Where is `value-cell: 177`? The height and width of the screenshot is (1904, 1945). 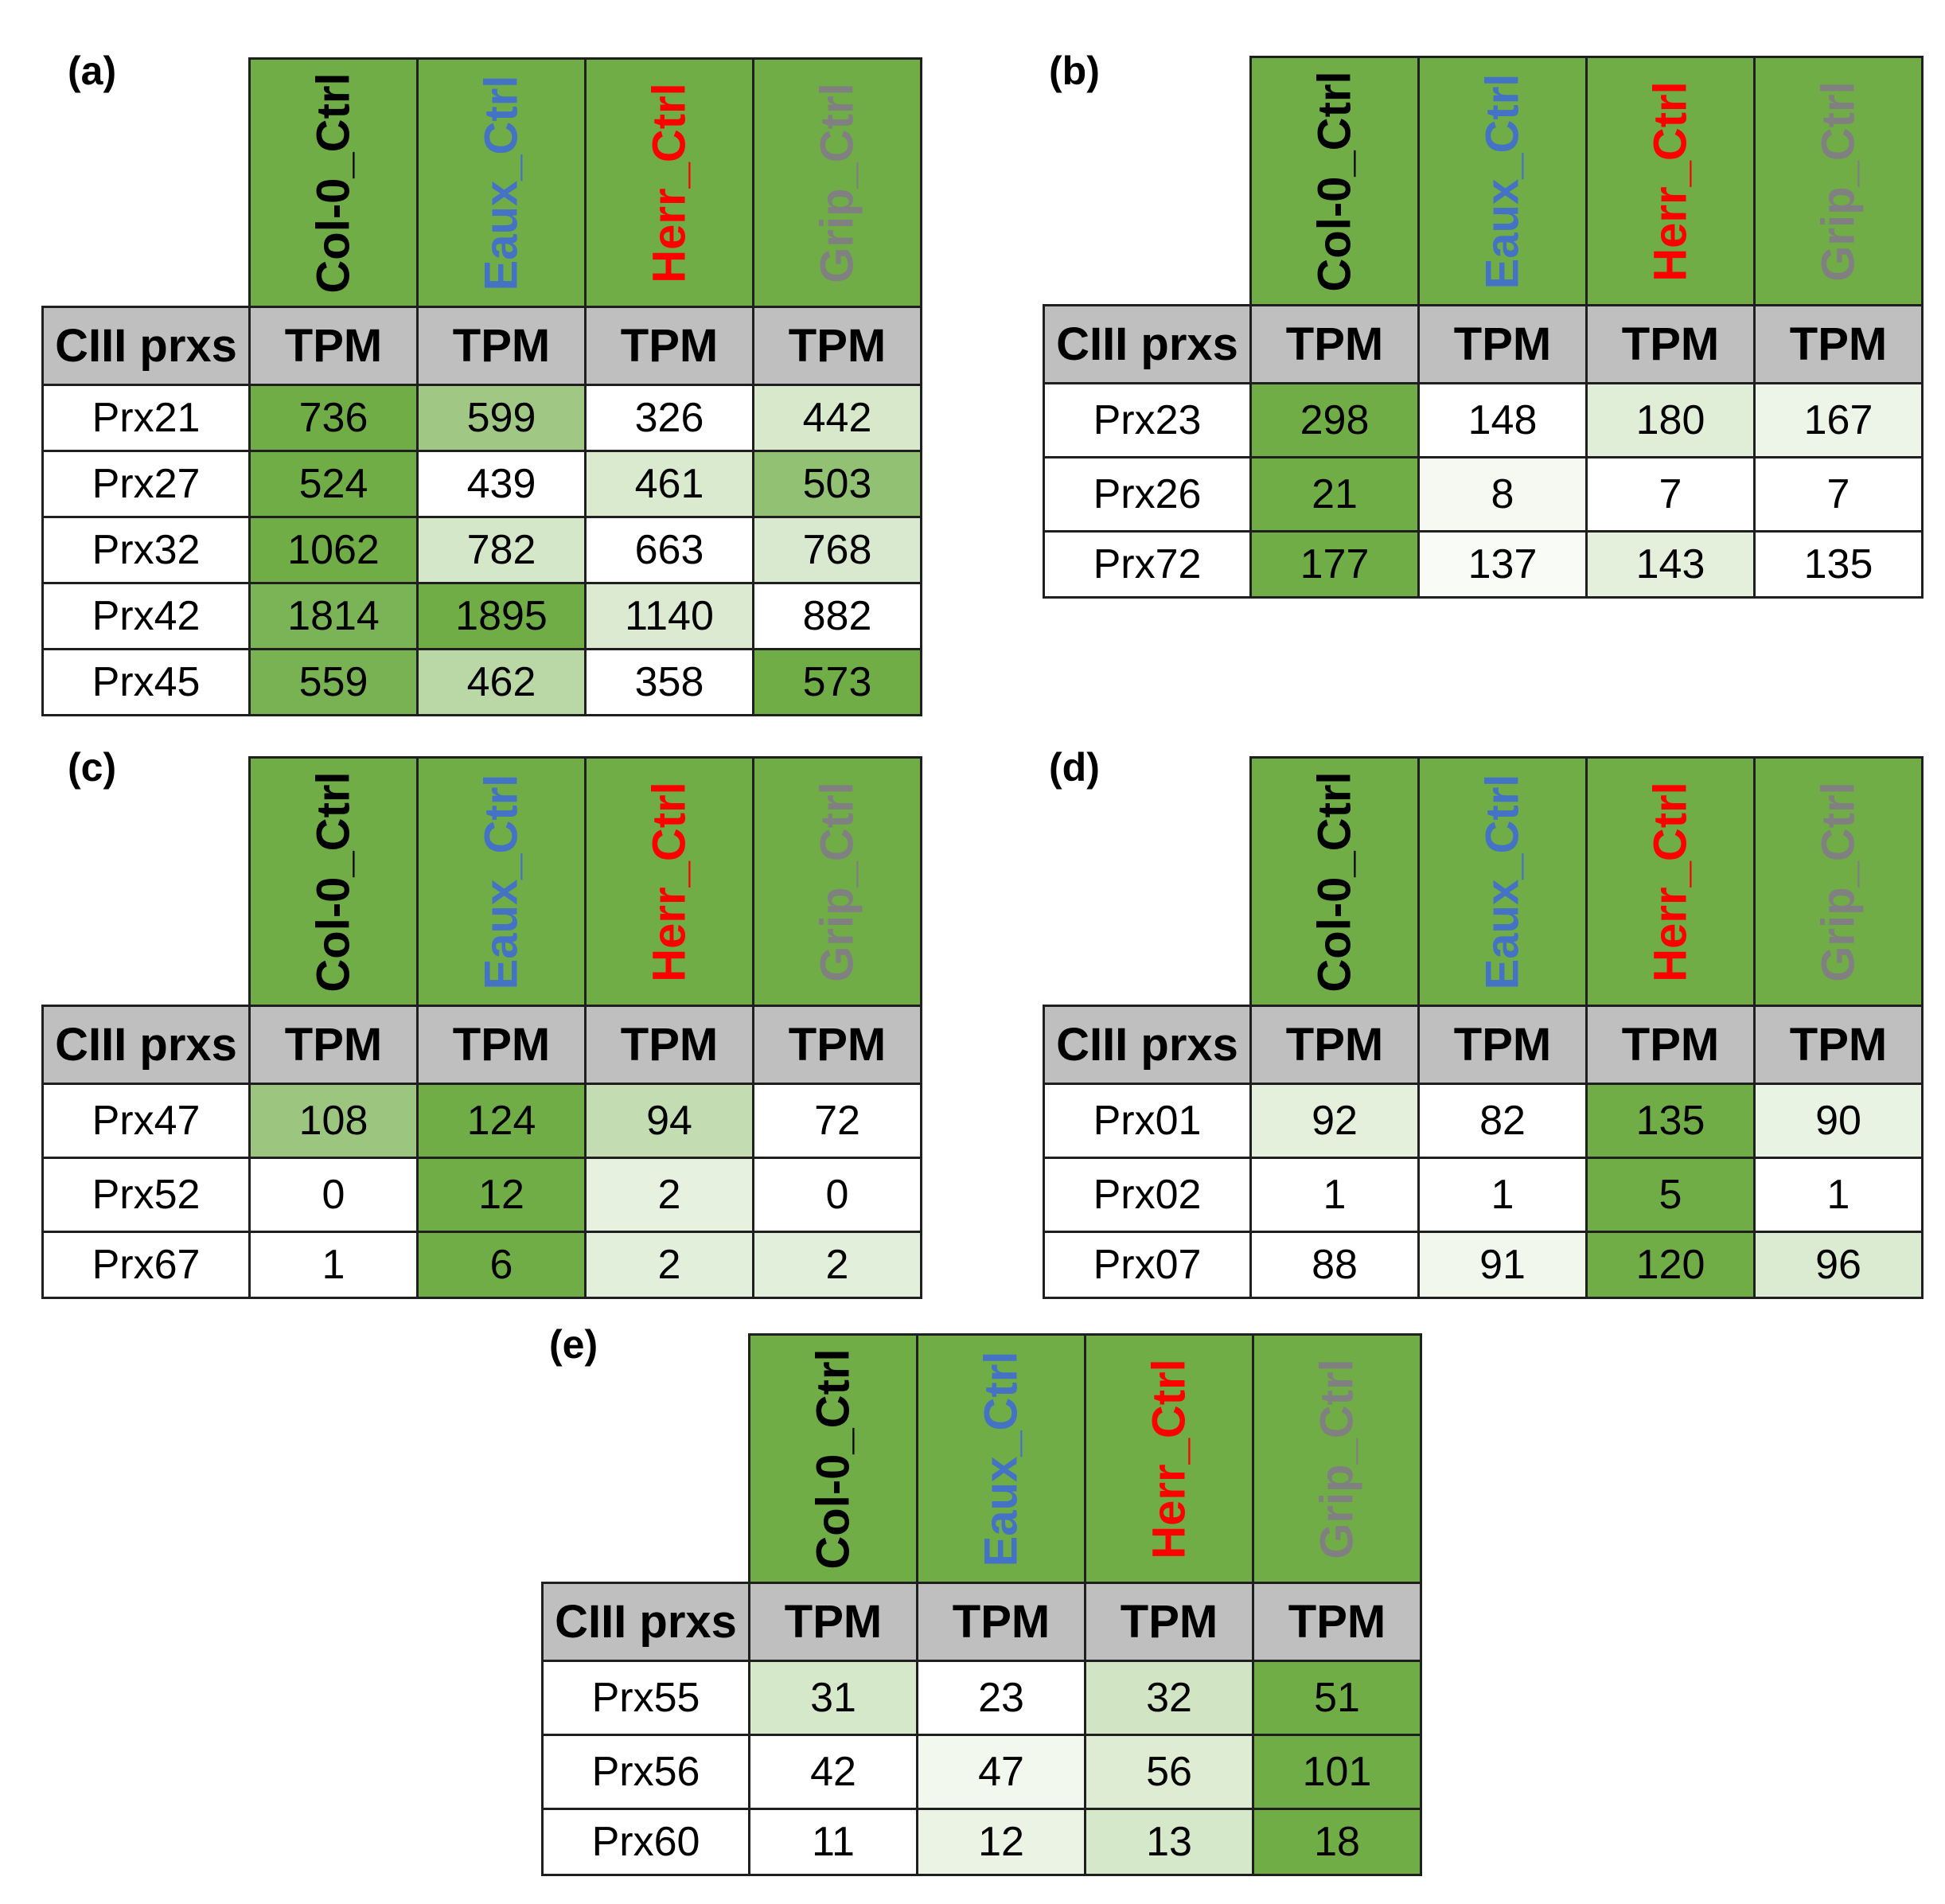 value-cell: 177 is located at coordinates (1335, 564).